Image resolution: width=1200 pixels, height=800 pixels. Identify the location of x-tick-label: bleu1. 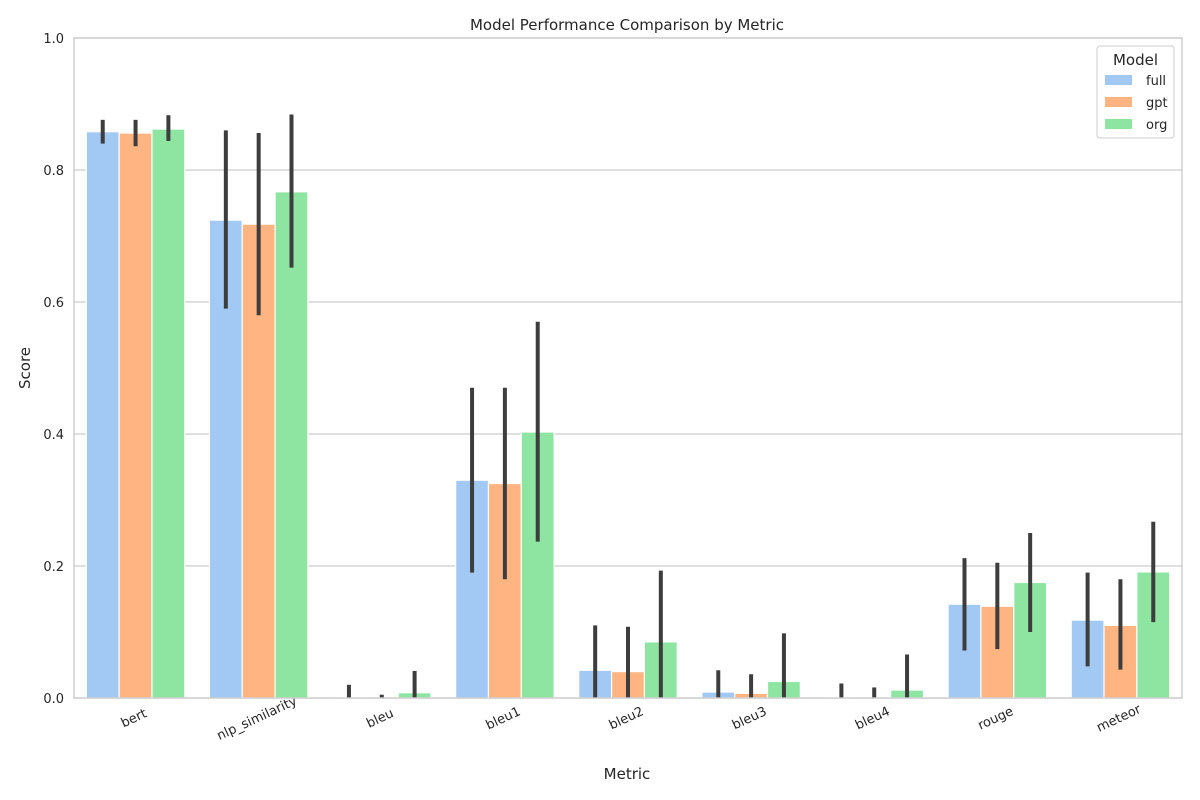
(503, 718).